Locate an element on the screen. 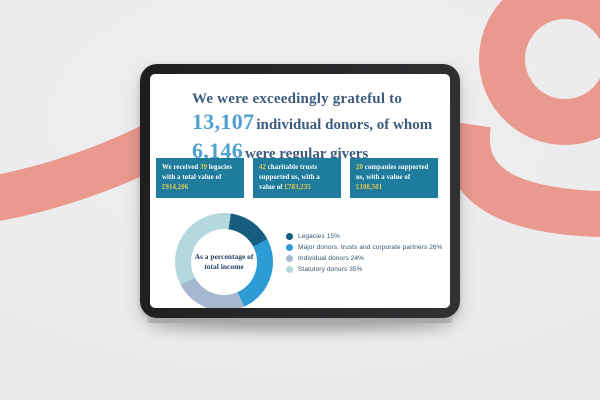 The height and width of the screenshot is (400, 600). stat-box-text: legacies with a total value of is located at coordinates (197, 172).